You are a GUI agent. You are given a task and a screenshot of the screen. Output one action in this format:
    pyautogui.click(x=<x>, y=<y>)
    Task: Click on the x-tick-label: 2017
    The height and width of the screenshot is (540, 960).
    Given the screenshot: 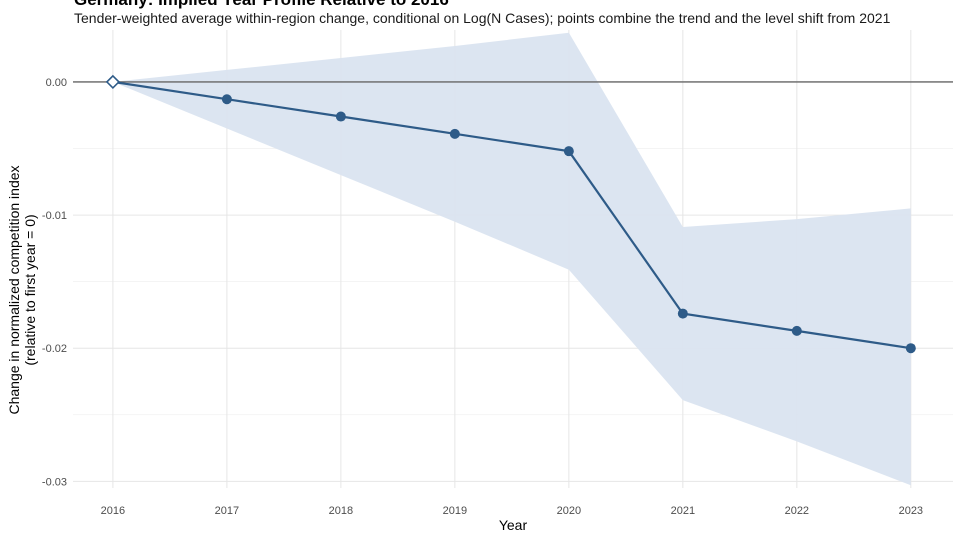 What is the action you would take?
    pyautogui.click(x=227, y=511)
    